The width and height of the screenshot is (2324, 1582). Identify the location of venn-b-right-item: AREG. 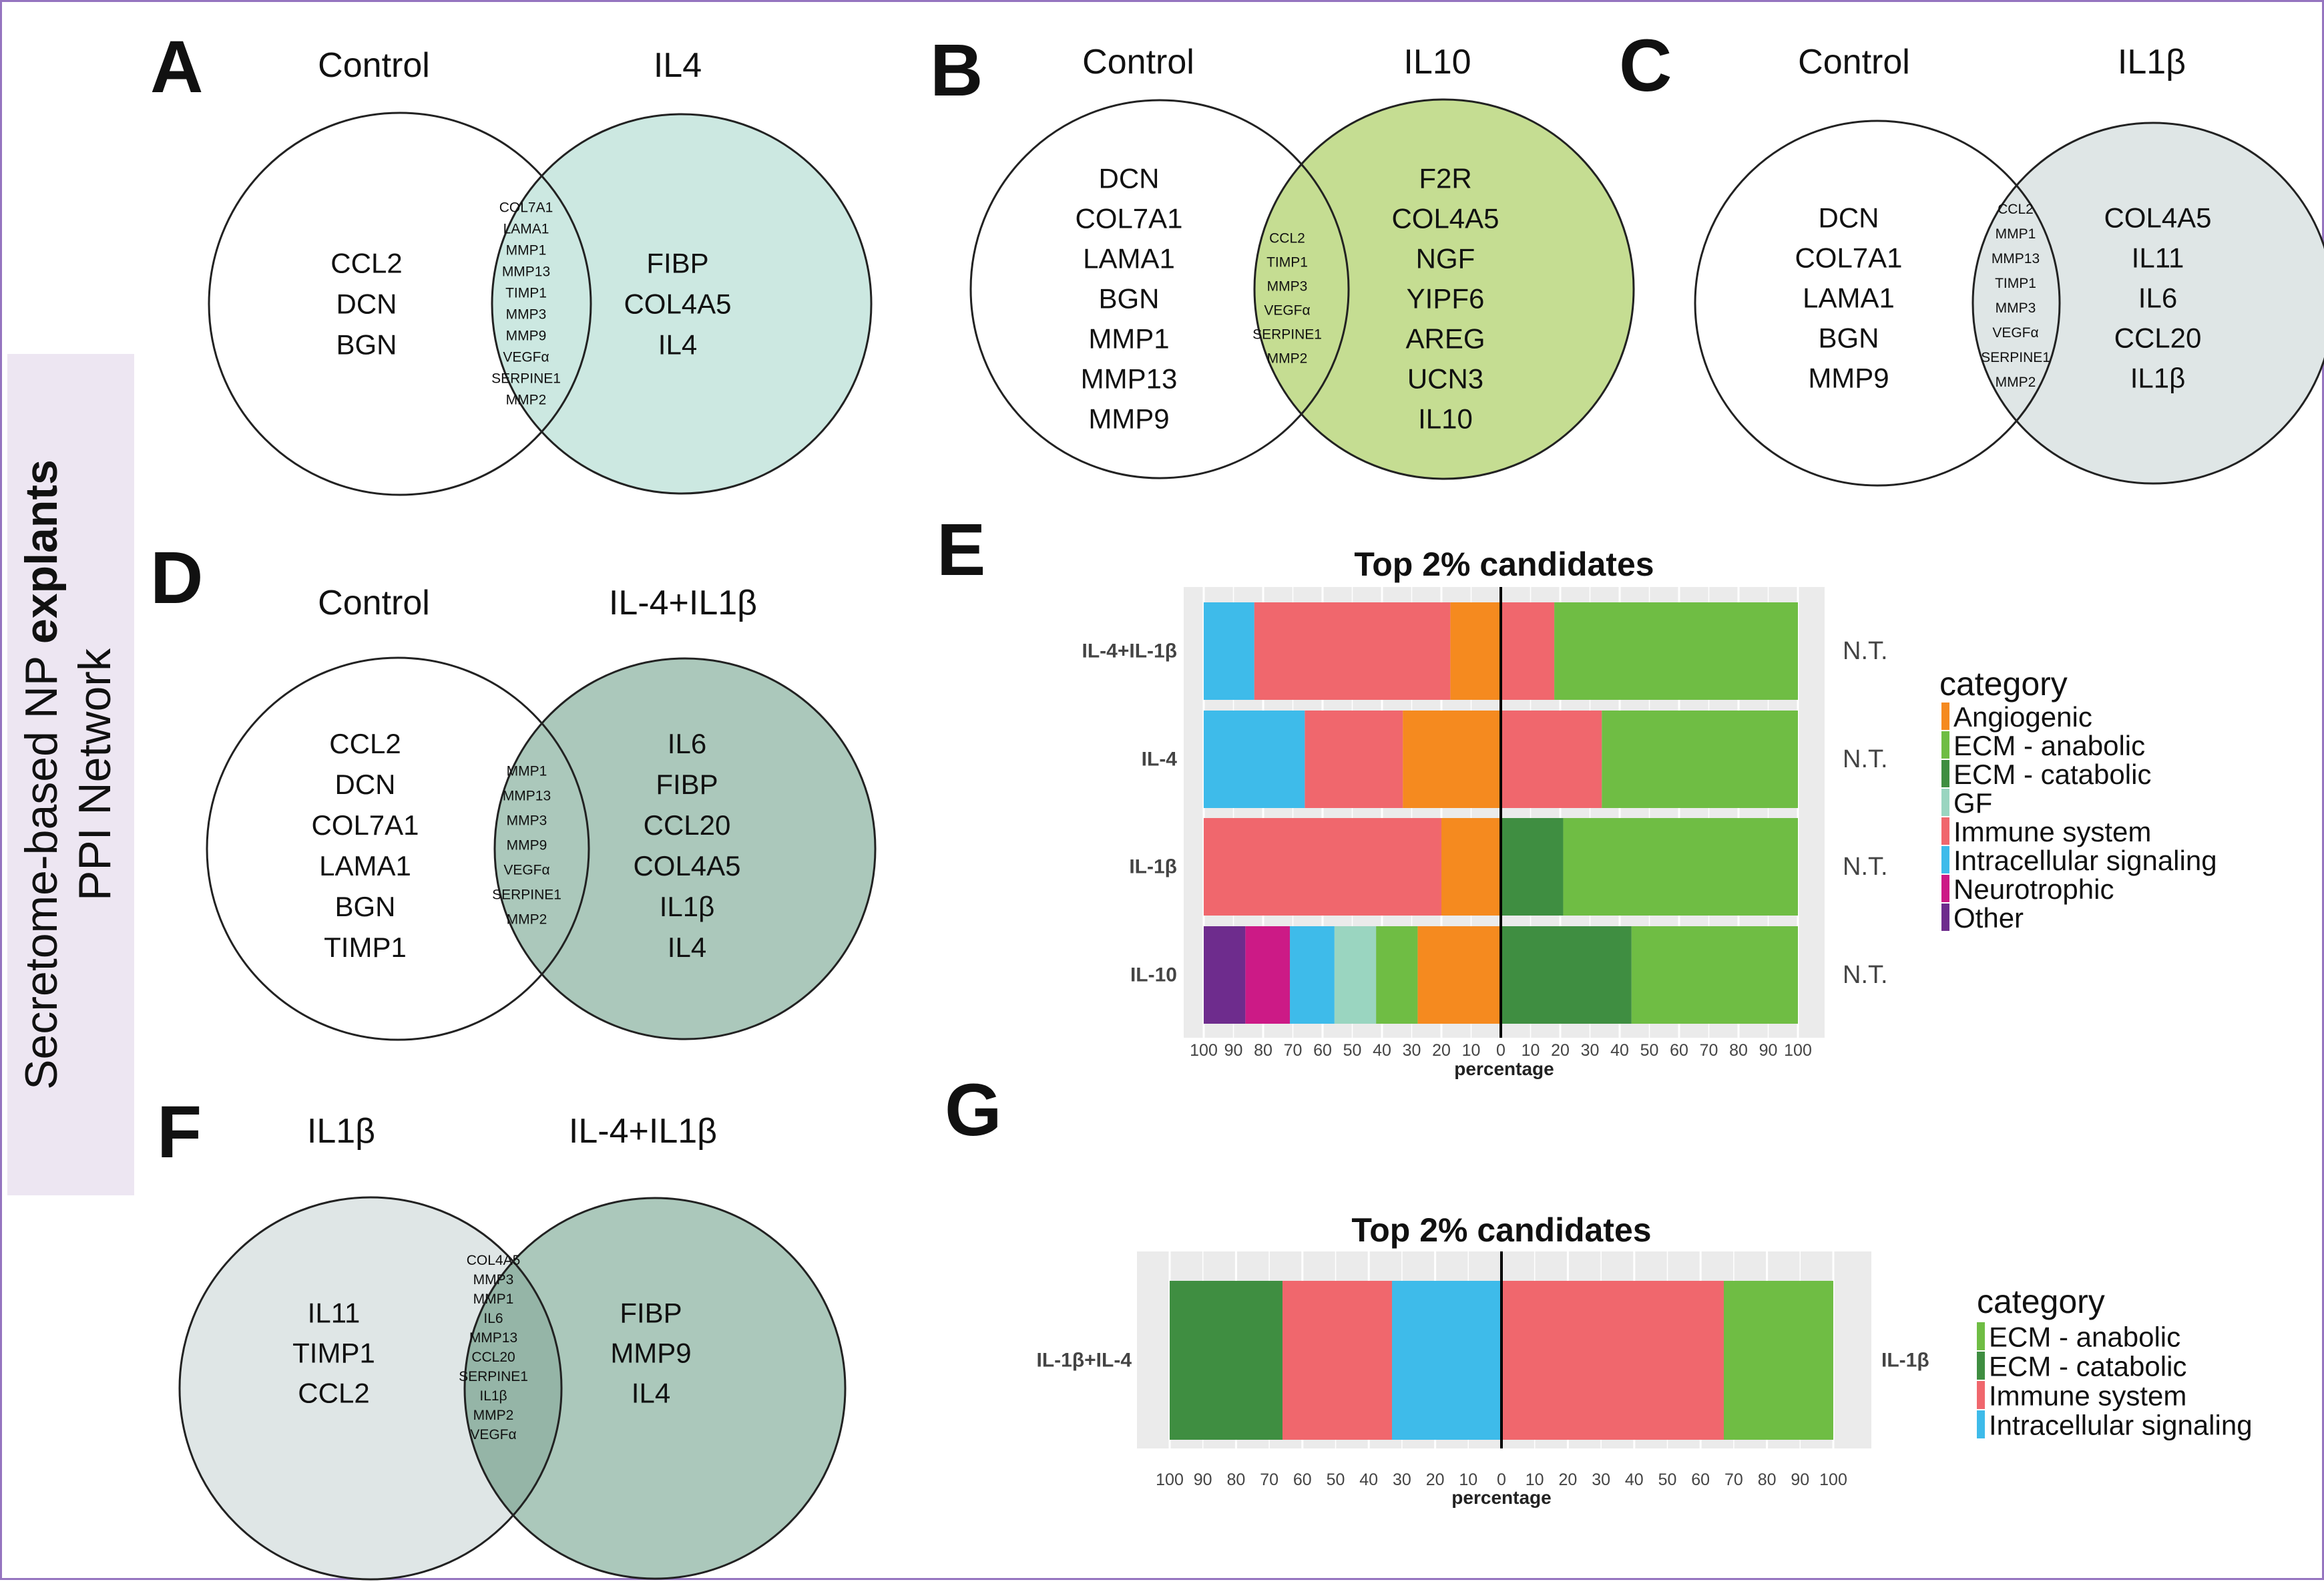
(1445, 339).